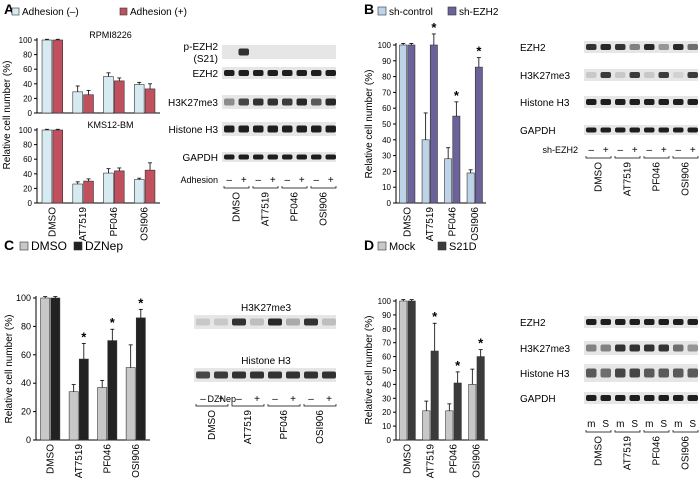 The height and width of the screenshot is (486, 700). Describe the element at coordinates (560, 150) in the screenshot. I see `treatment-label: sh-EZH2` at that location.